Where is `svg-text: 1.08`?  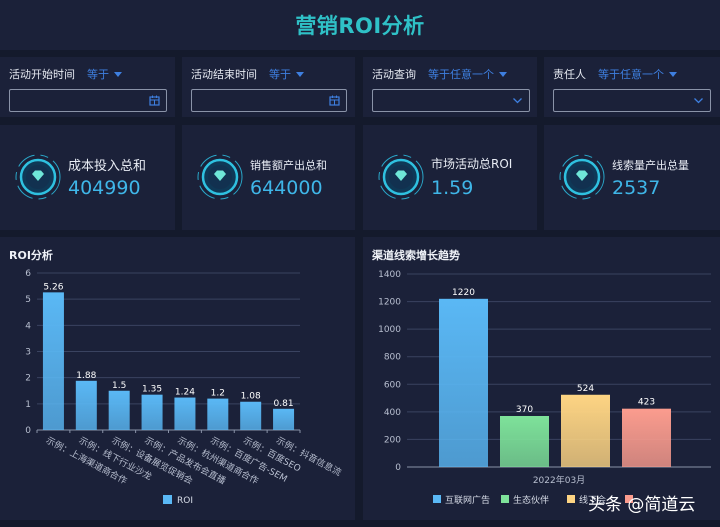
svg-text: 1.08 is located at coordinates (251, 397).